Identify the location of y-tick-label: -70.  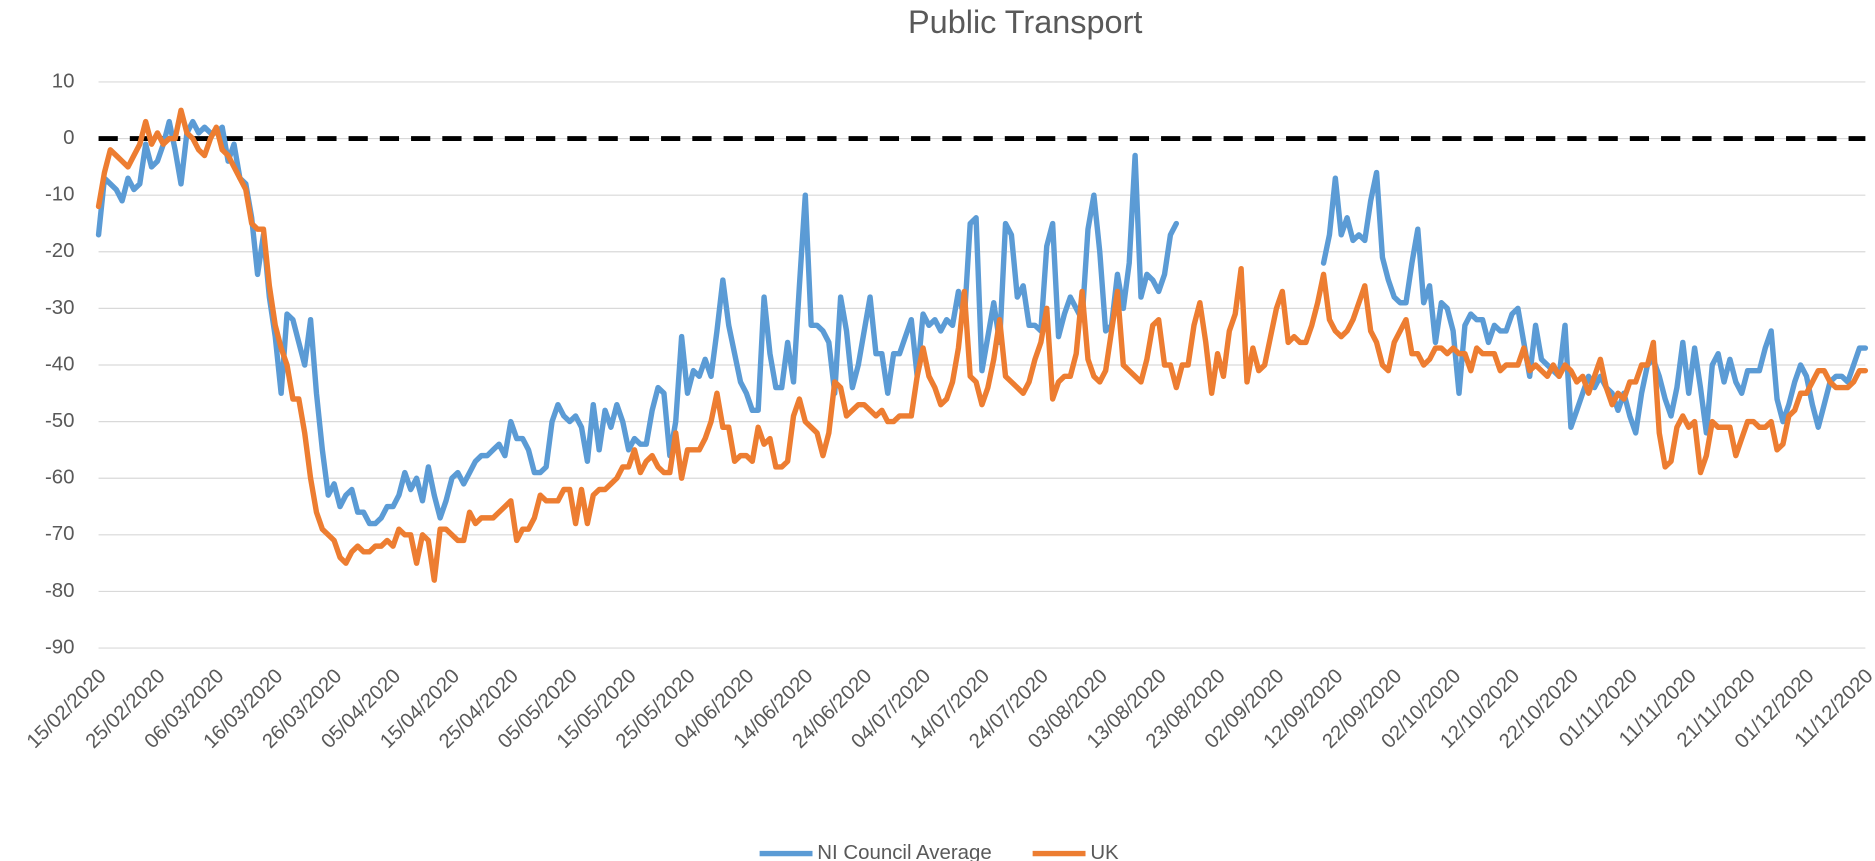
(60, 534).